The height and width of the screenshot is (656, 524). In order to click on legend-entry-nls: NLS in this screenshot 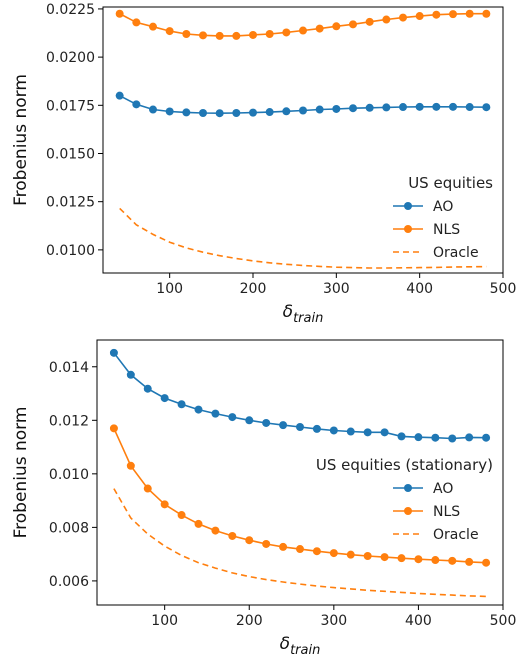, I will do `click(426, 512)`.